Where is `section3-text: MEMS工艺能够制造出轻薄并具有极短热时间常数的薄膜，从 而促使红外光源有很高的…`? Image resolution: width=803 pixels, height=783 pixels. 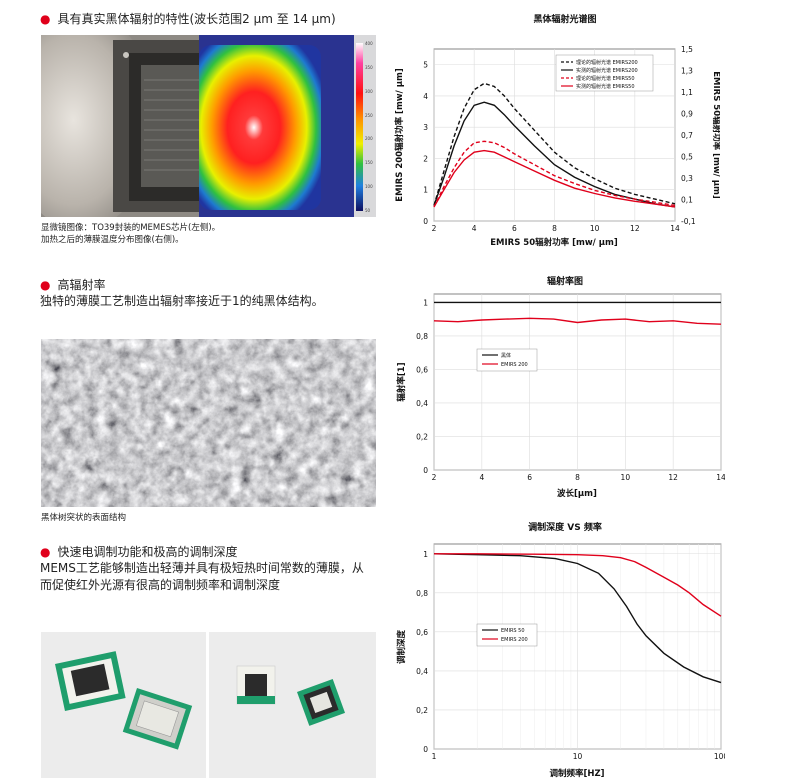 section3-text: MEMS工艺能够制造出轻薄并具有极短热时间常数的薄膜，从 而促使红外光源有很高的… is located at coordinates (202, 577).